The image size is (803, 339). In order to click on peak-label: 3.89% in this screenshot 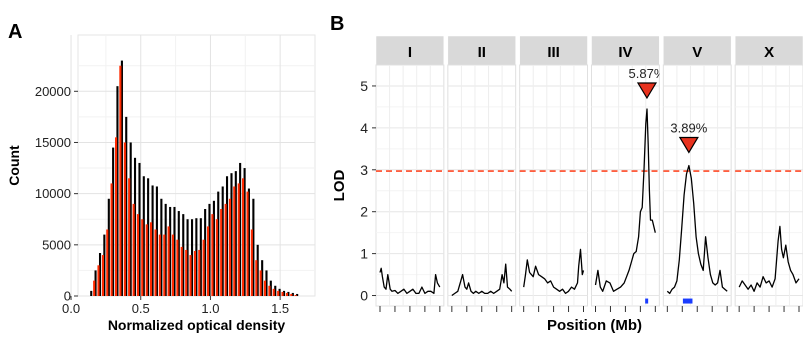, I will do `click(688, 127)`.